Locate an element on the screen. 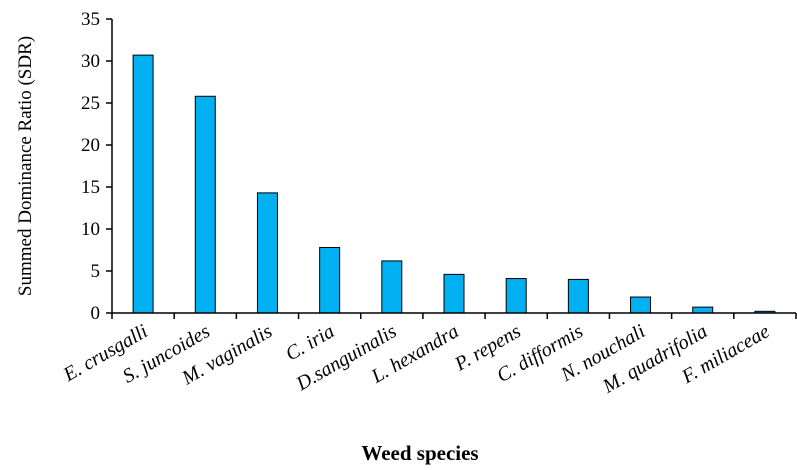  y-axis-title: Summed Dominance Ratio (SDR) is located at coordinates (25, 166).